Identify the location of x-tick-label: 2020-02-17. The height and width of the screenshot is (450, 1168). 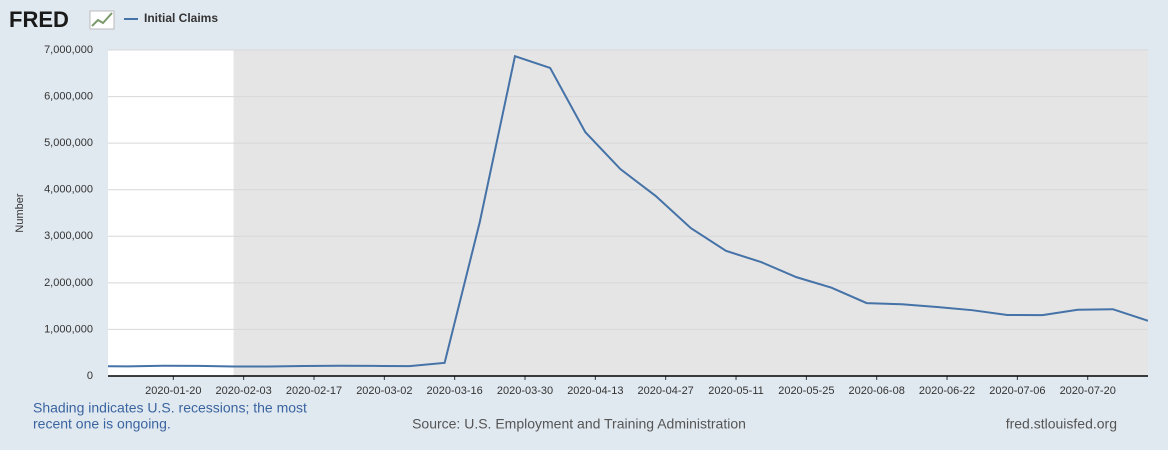
(314, 391).